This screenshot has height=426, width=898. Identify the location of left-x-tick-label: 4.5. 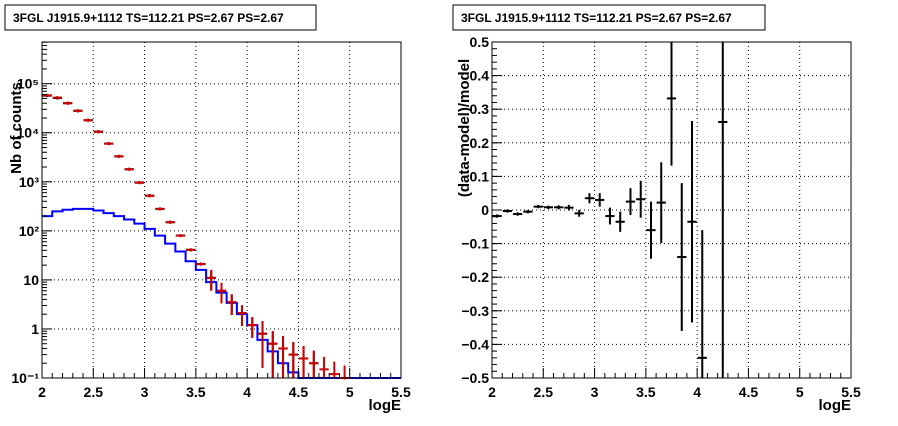
(299, 392).